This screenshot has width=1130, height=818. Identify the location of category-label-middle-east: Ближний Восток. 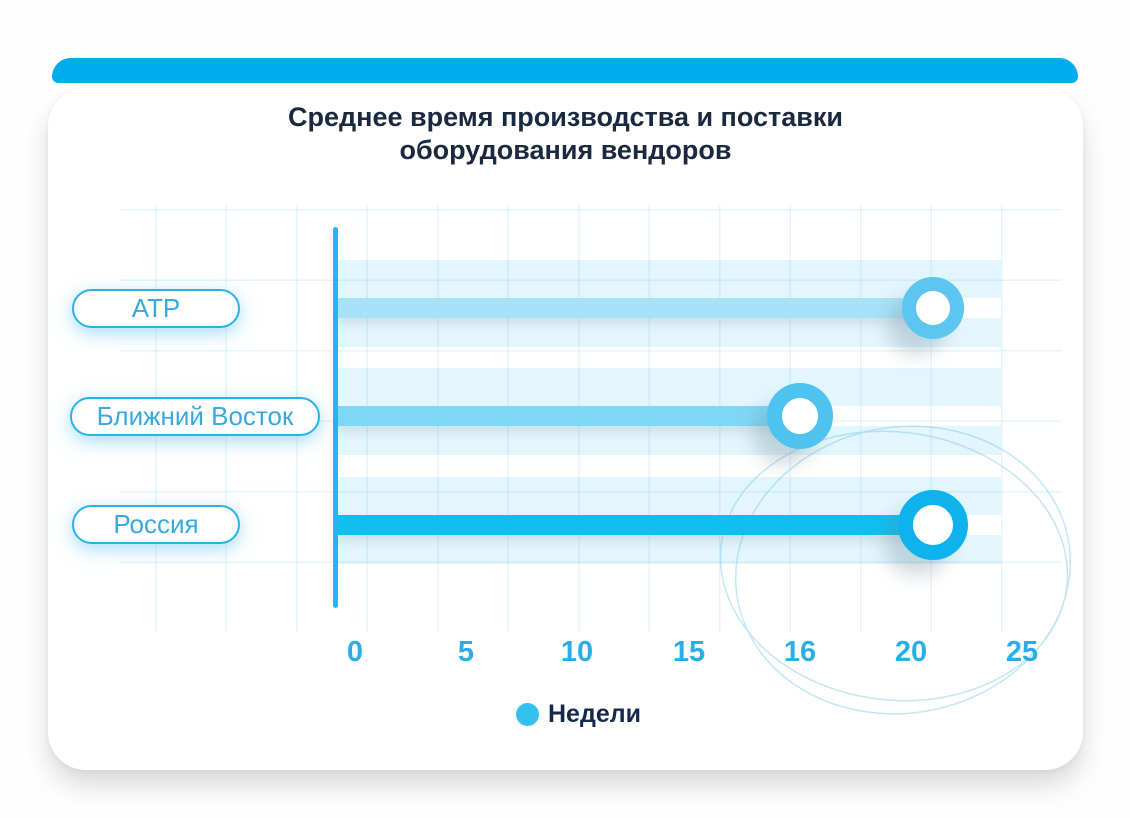
(195, 416).